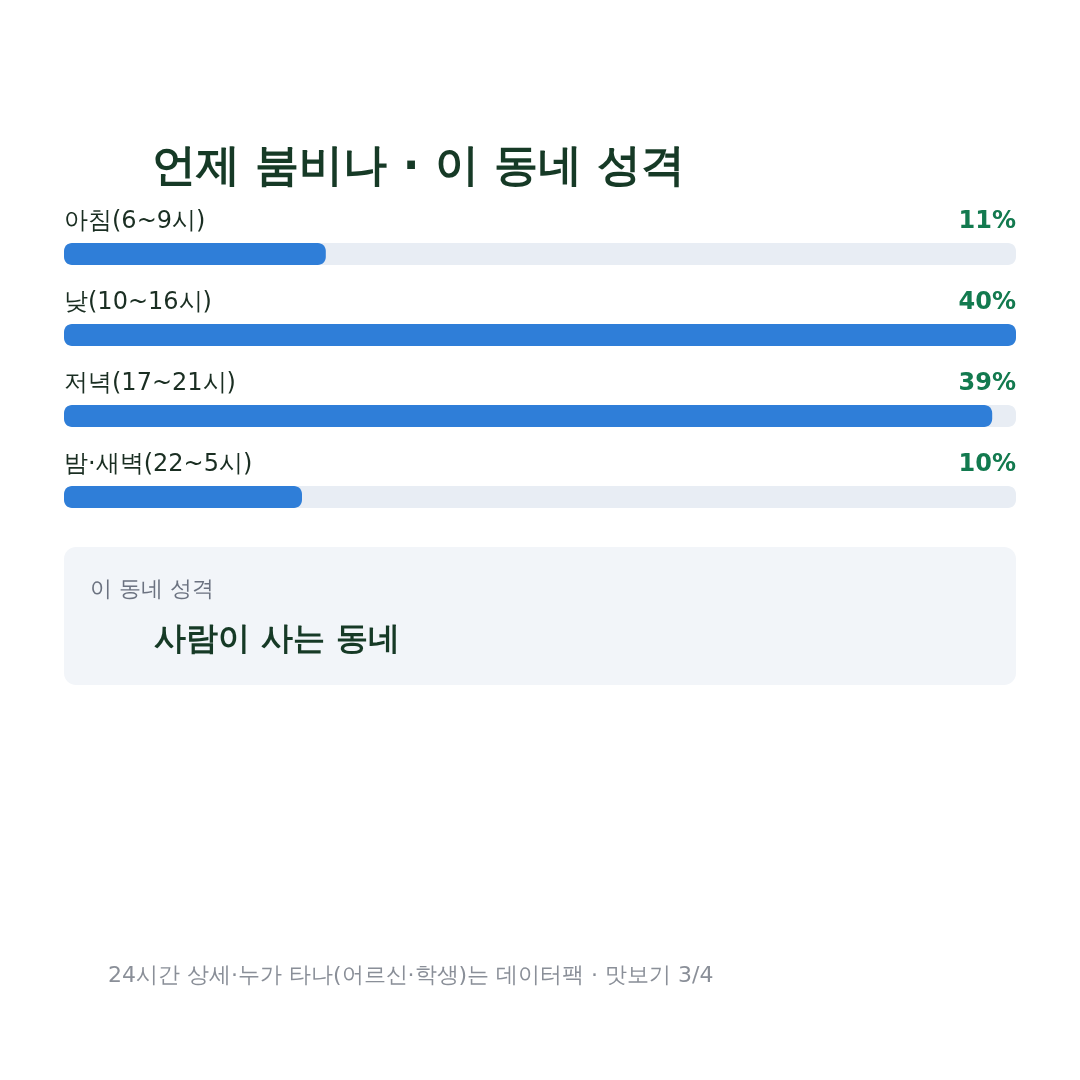 Image resolution: width=1080 pixels, height=1080 pixels. What do you see at coordinates (987, 220) in the screenshot?
I see `data-label: 11%` at bounding box center [987, 220].